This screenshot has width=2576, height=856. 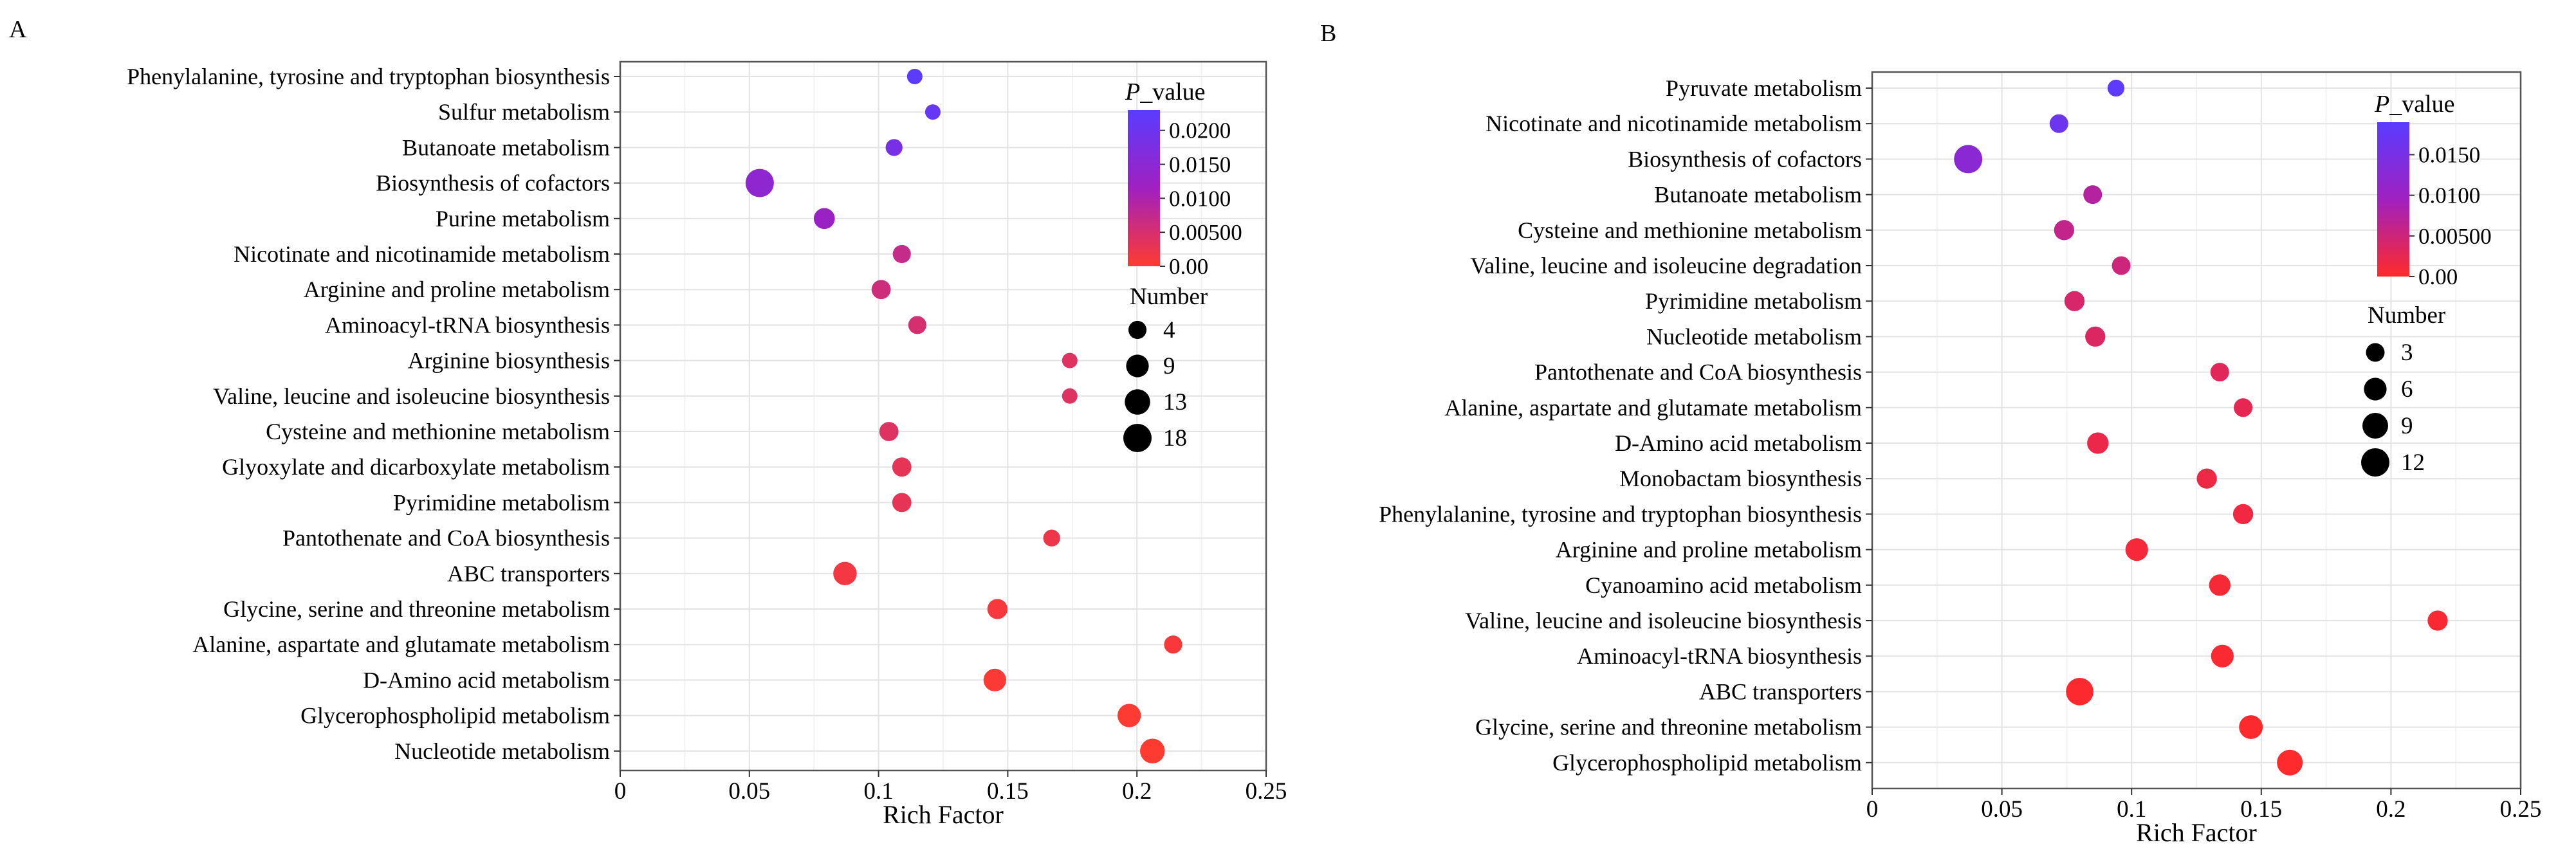 What do you see at coordinates (620, 791) in the screenshot?
I see `x-tick-label: 0` at bounding box center [620, 791].